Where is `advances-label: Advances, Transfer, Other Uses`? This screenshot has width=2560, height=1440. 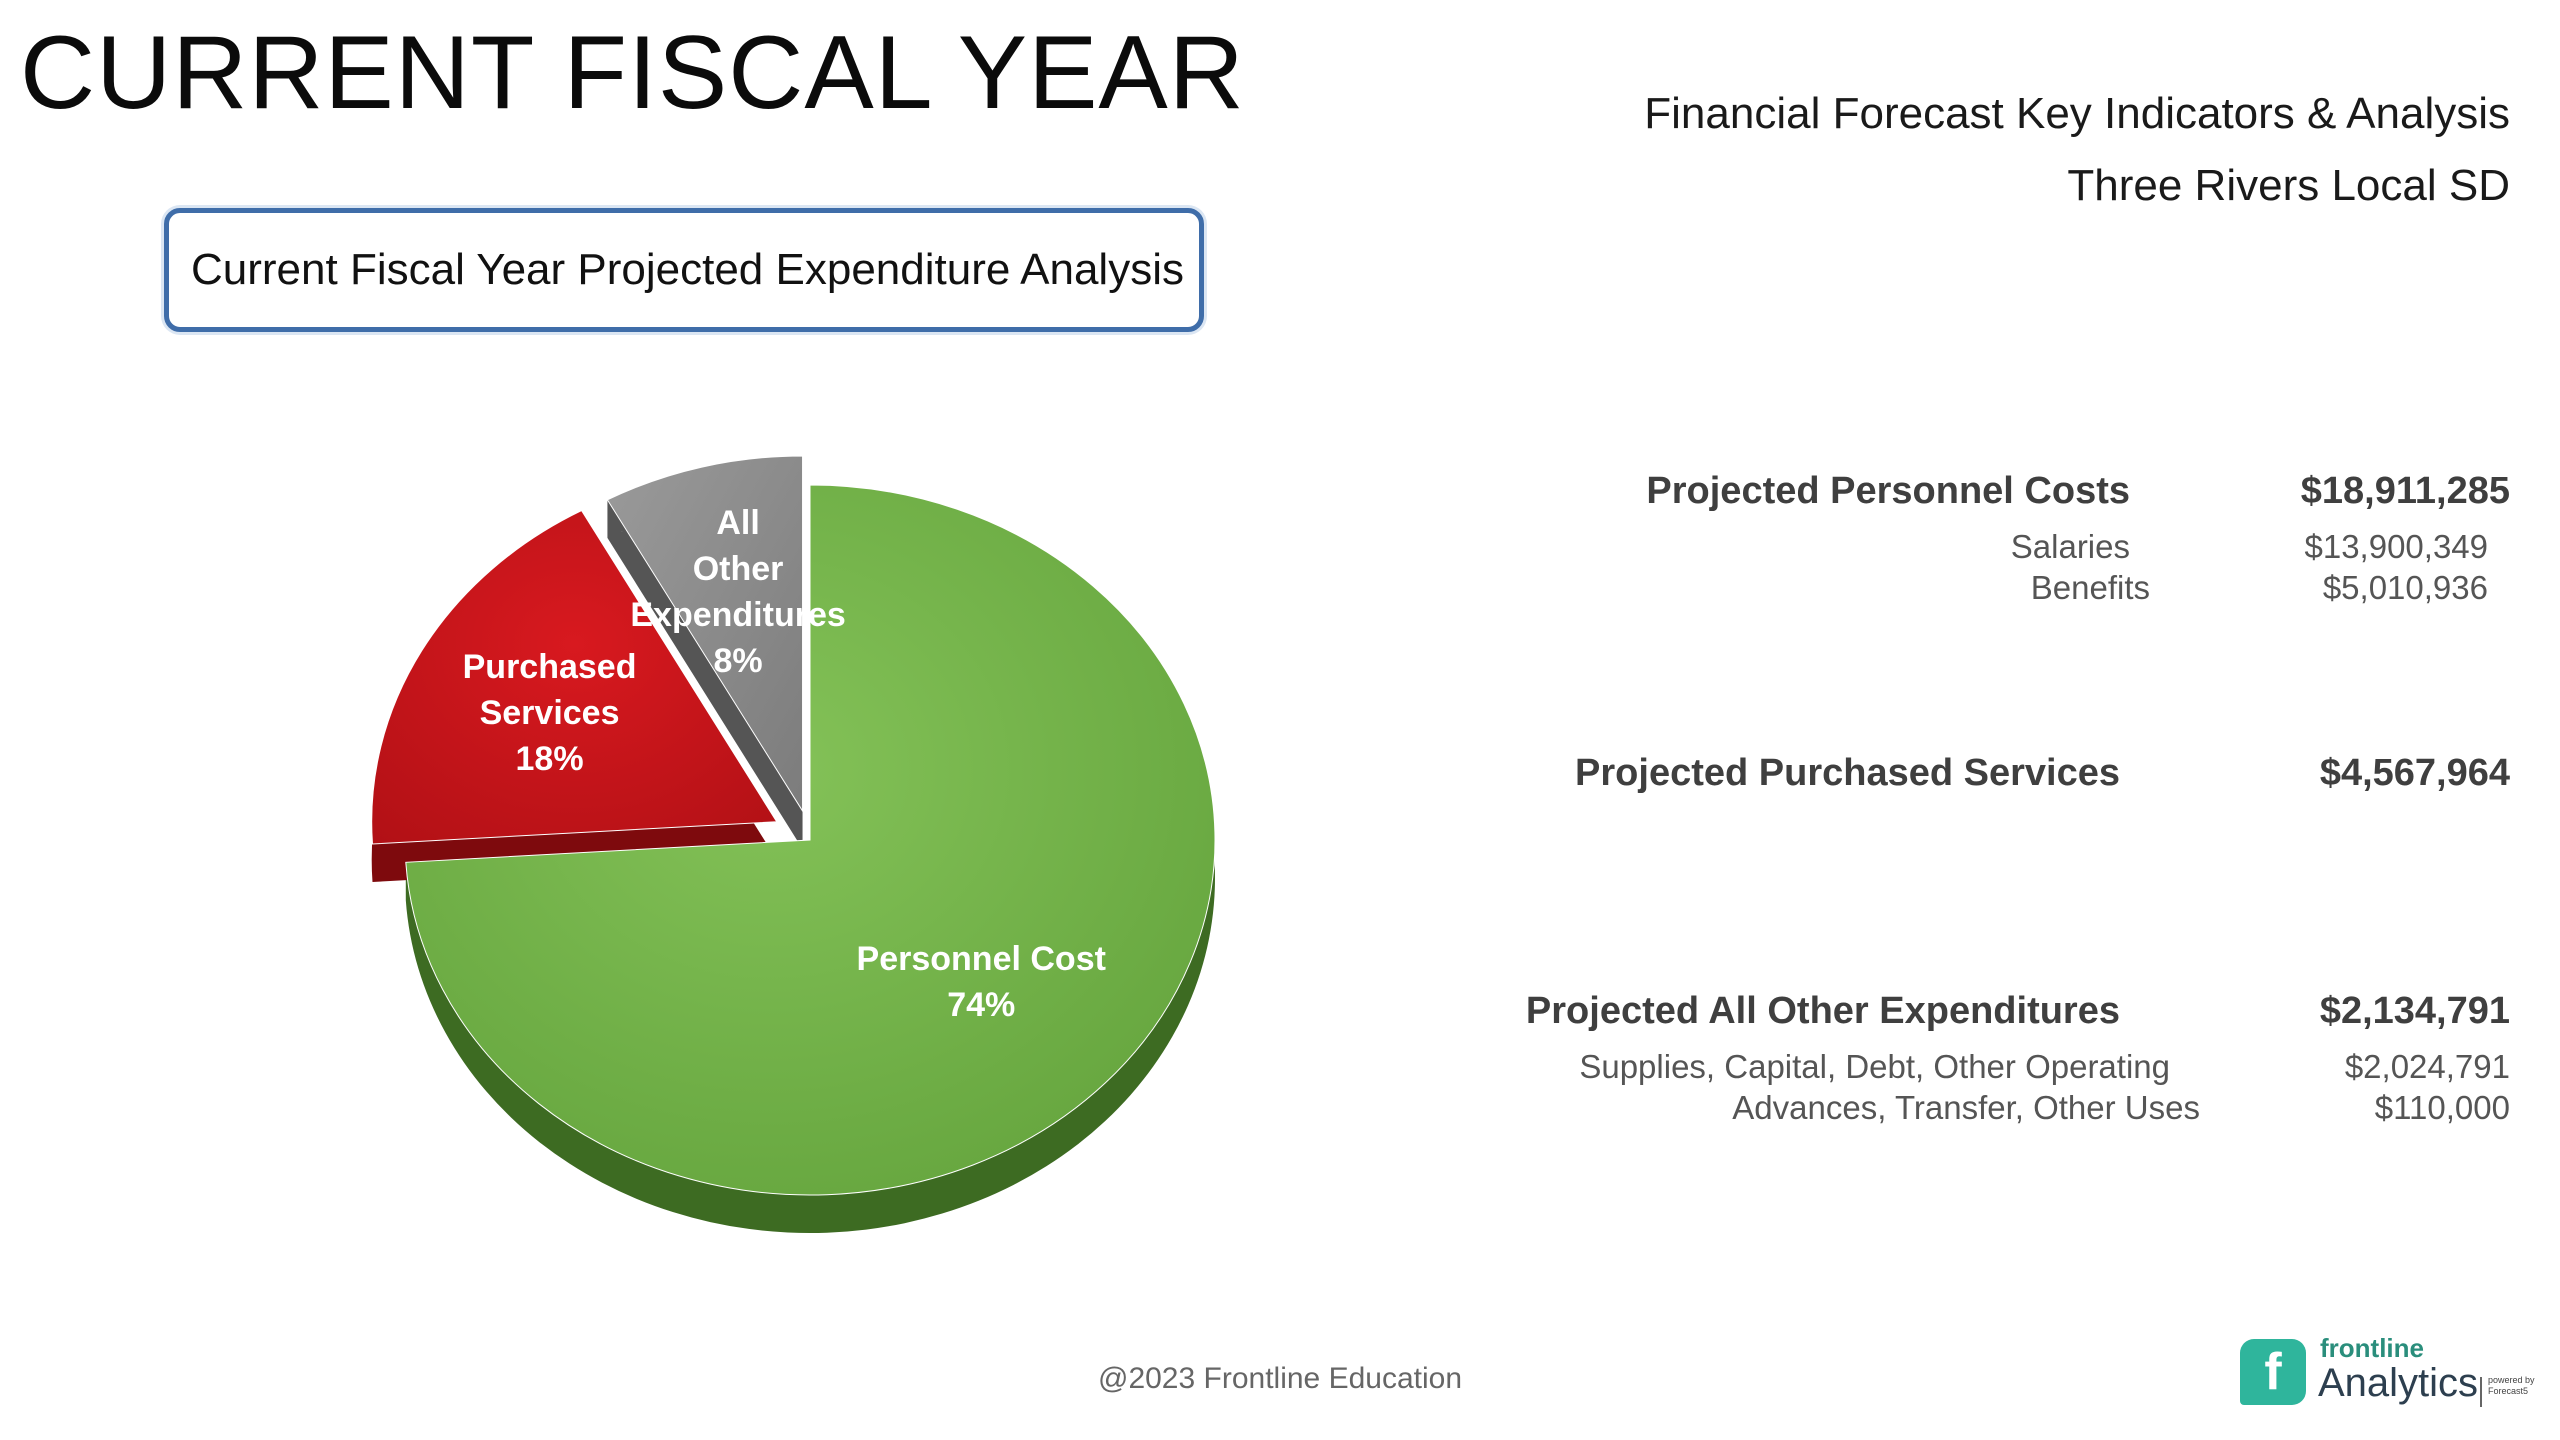
advances-label: Advances, Transfer, Other Uses is located at coordinates (1966, 1107).